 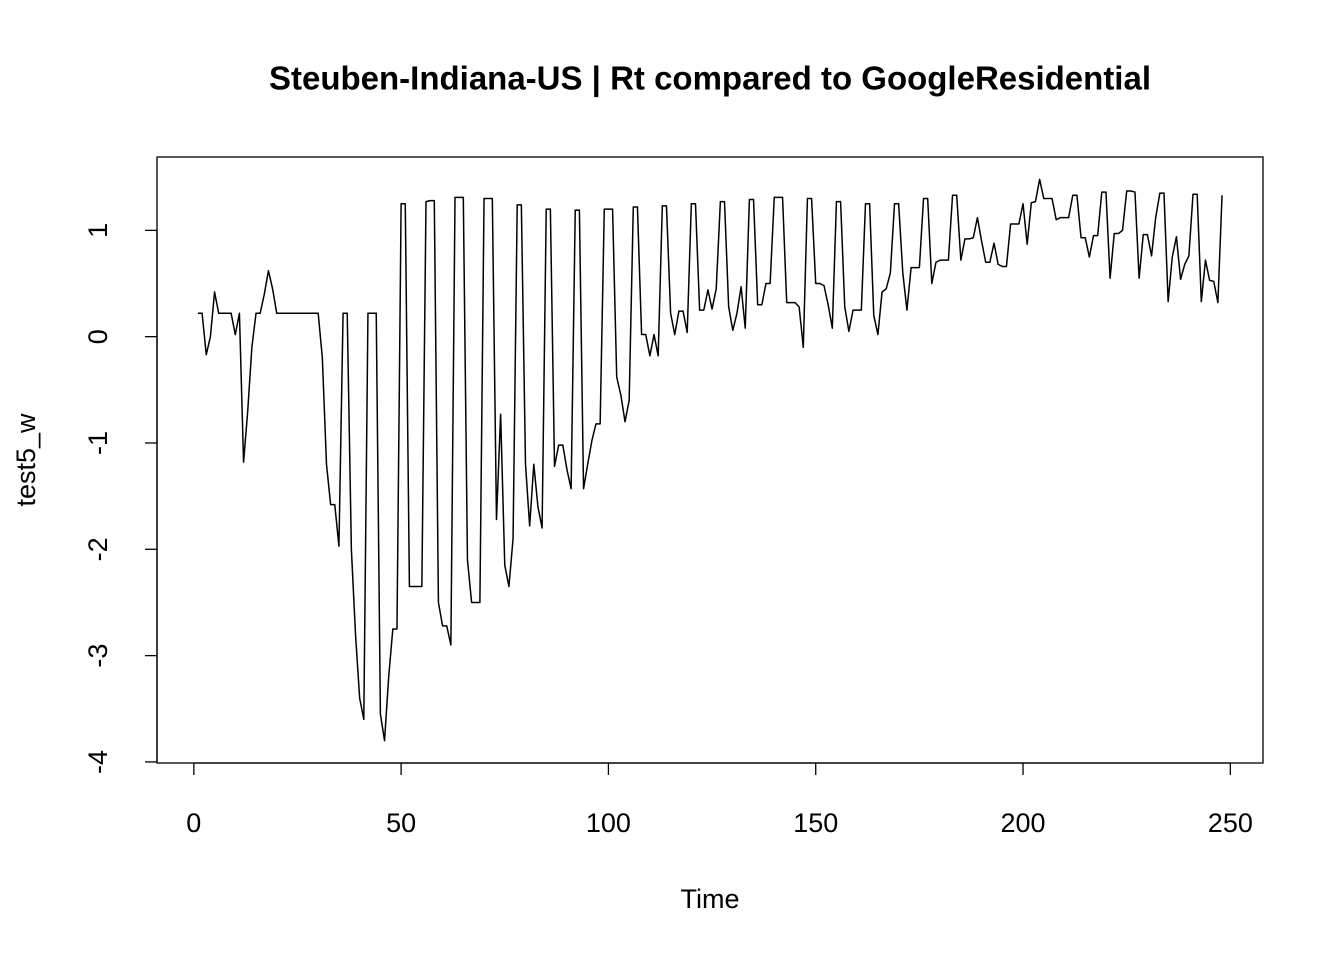 I want to click on x-tick-label: 50, so click(x=401, y=823).